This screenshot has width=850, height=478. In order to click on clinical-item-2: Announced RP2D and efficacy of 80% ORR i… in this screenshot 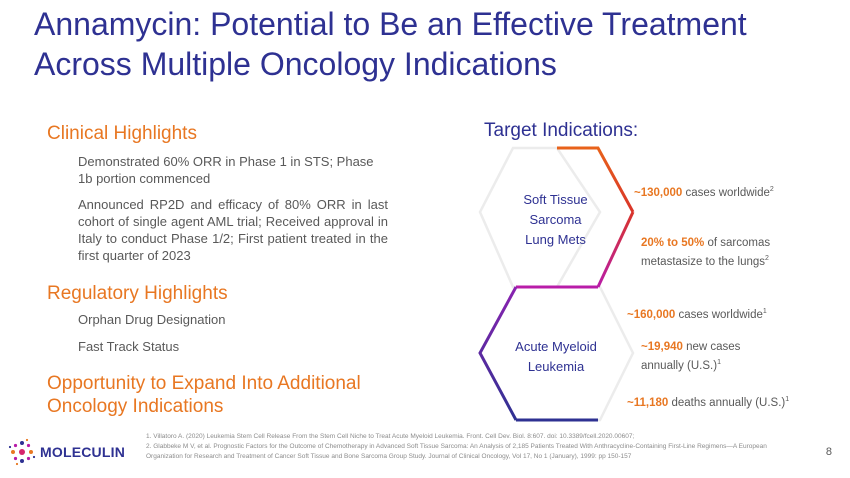, I will do `click(233, 230)`.